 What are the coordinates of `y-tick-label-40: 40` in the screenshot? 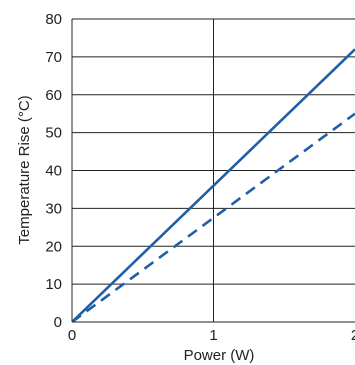 It's located at (53, 171).